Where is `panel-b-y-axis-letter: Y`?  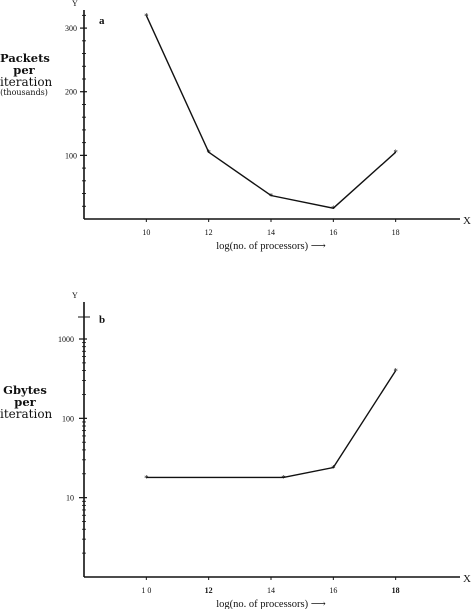 panel-b-y-axis-letter: Y is located at coordinates (75, 295).